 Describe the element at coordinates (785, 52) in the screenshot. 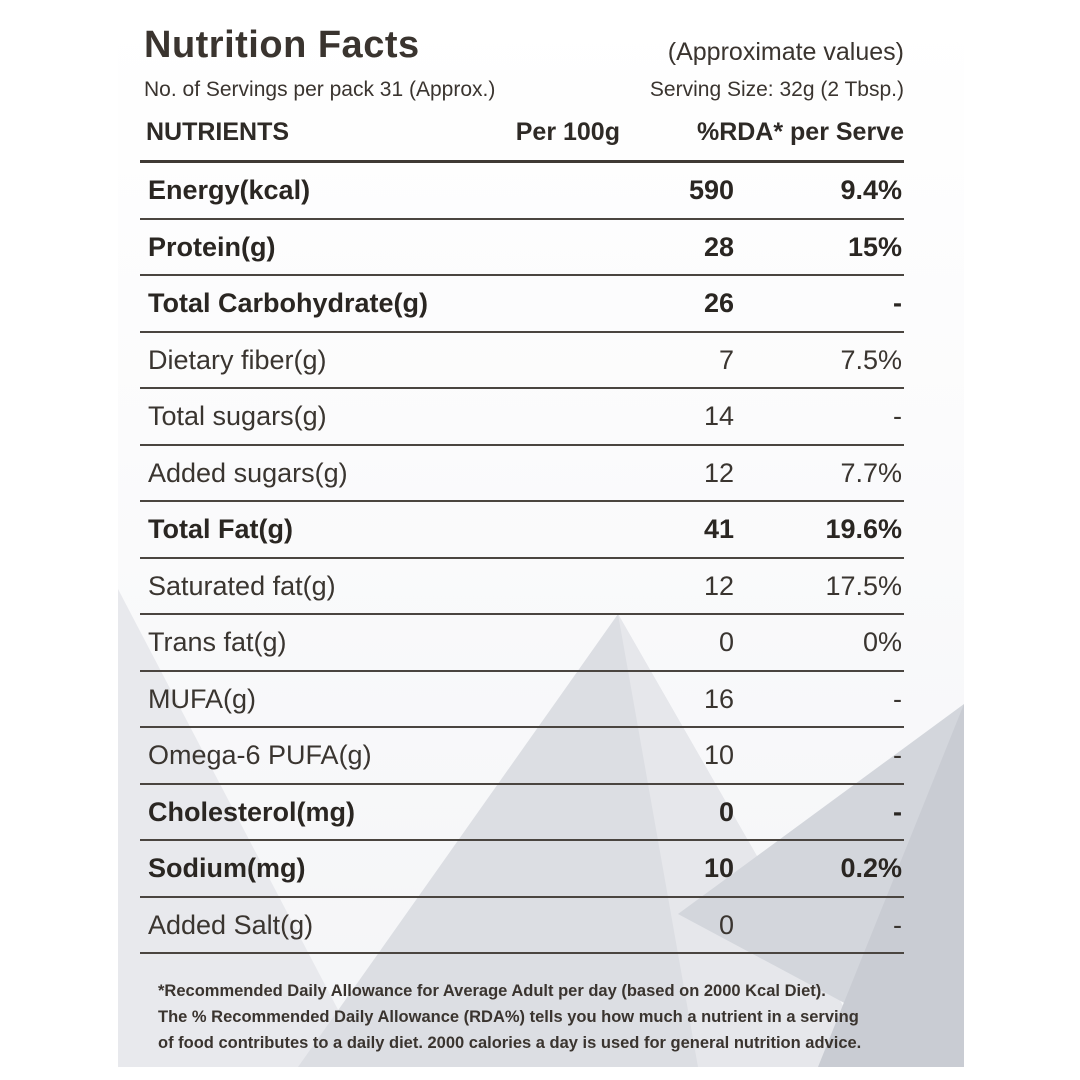

I see `approximate-values-note: (Approximate values)` at that location.